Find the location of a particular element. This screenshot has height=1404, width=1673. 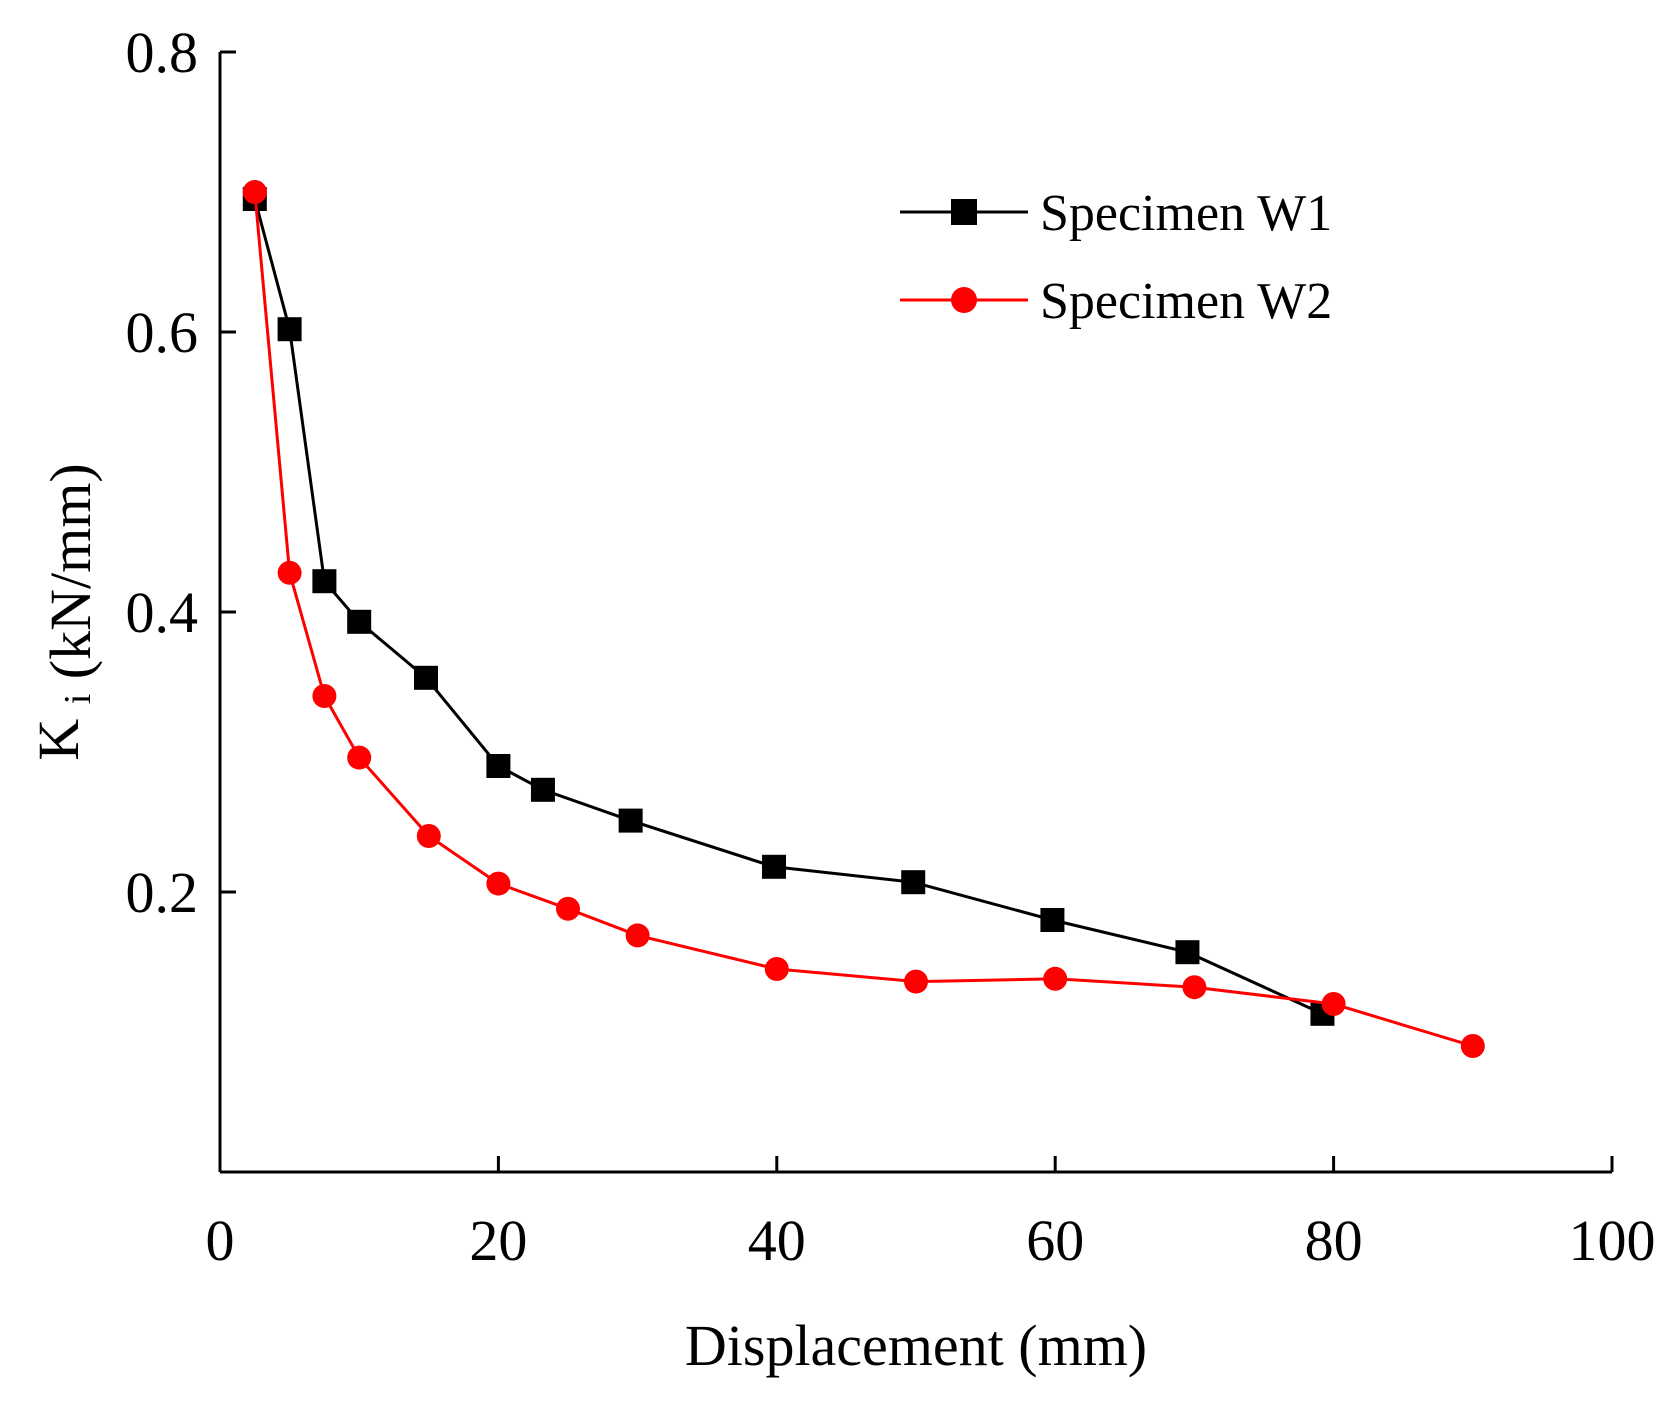

y-tick-label-2: 0.6 is located at coordinates (162, 332).